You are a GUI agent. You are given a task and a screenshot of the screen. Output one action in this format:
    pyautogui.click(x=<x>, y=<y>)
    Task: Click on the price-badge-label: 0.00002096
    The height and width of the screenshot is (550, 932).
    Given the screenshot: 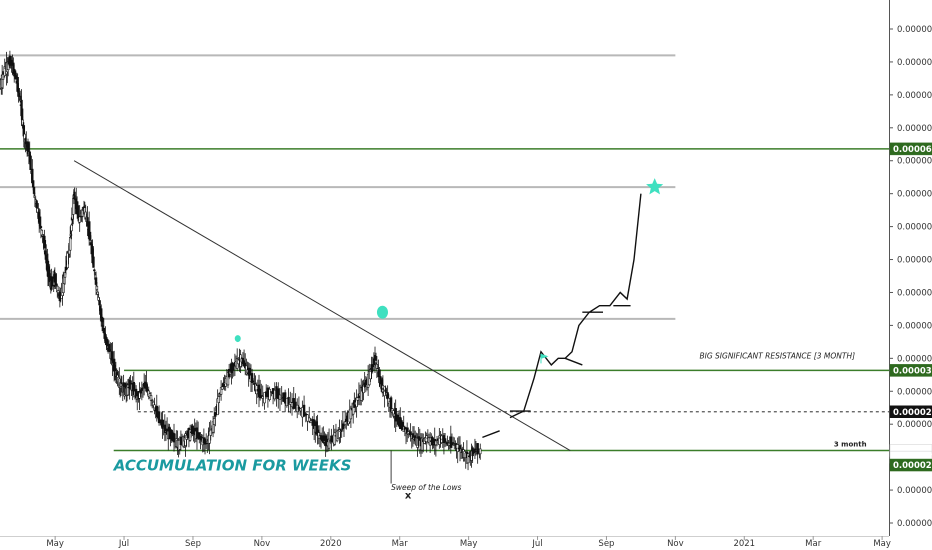 What is the action you would take?
    pyautogui.click(x=912, y=466)
    